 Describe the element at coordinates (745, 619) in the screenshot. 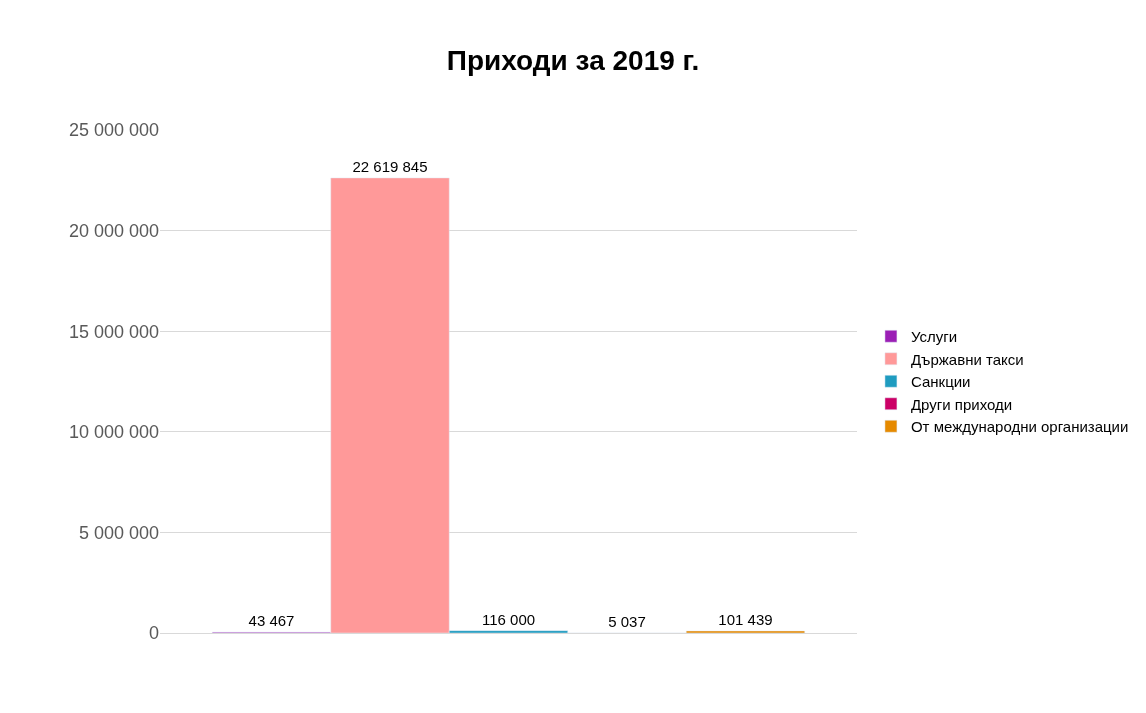

I see `data-label: 101 439` at that location.